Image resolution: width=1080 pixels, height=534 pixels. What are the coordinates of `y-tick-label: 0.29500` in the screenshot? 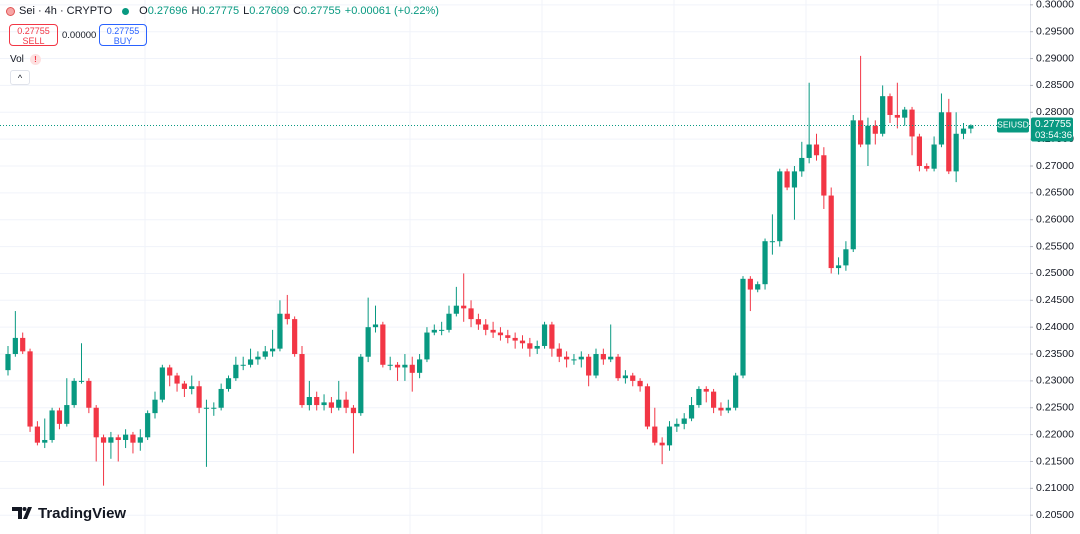 It's located at (1055, 31).